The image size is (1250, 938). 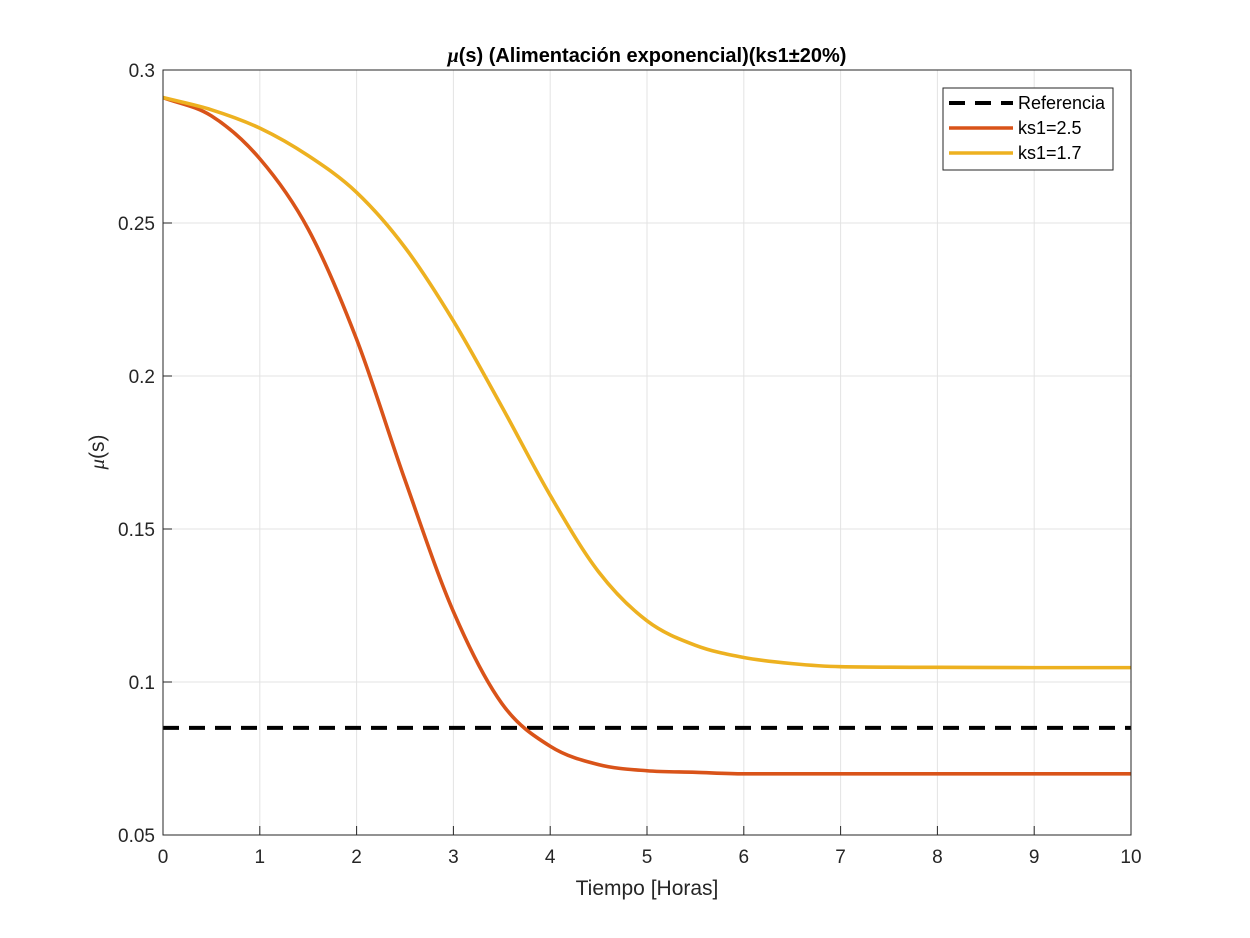 I want to click on x-tick-label: 1, so click(x=260, y=857).